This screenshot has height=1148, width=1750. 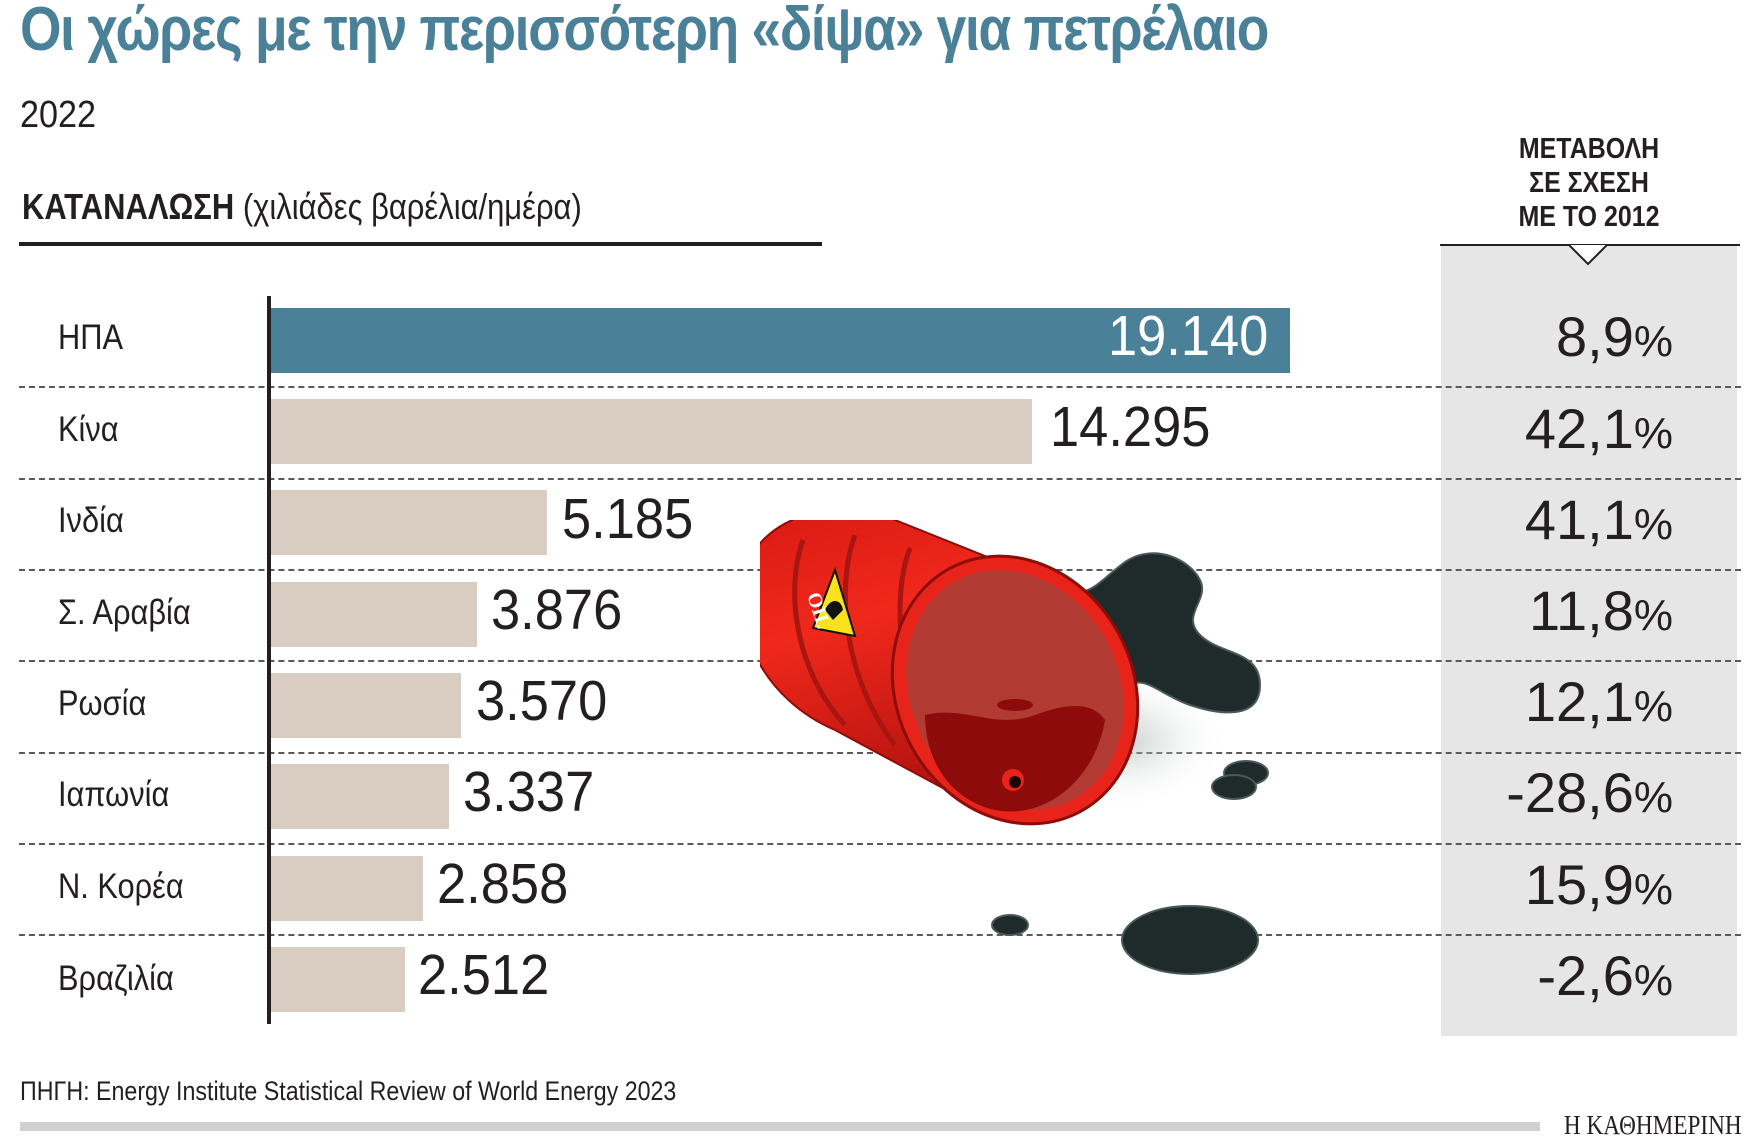 What do you see at coordinates (1598, 701) in the screenshot?
I see `change-value: 12,1%` at bounding box center [1598, 701].